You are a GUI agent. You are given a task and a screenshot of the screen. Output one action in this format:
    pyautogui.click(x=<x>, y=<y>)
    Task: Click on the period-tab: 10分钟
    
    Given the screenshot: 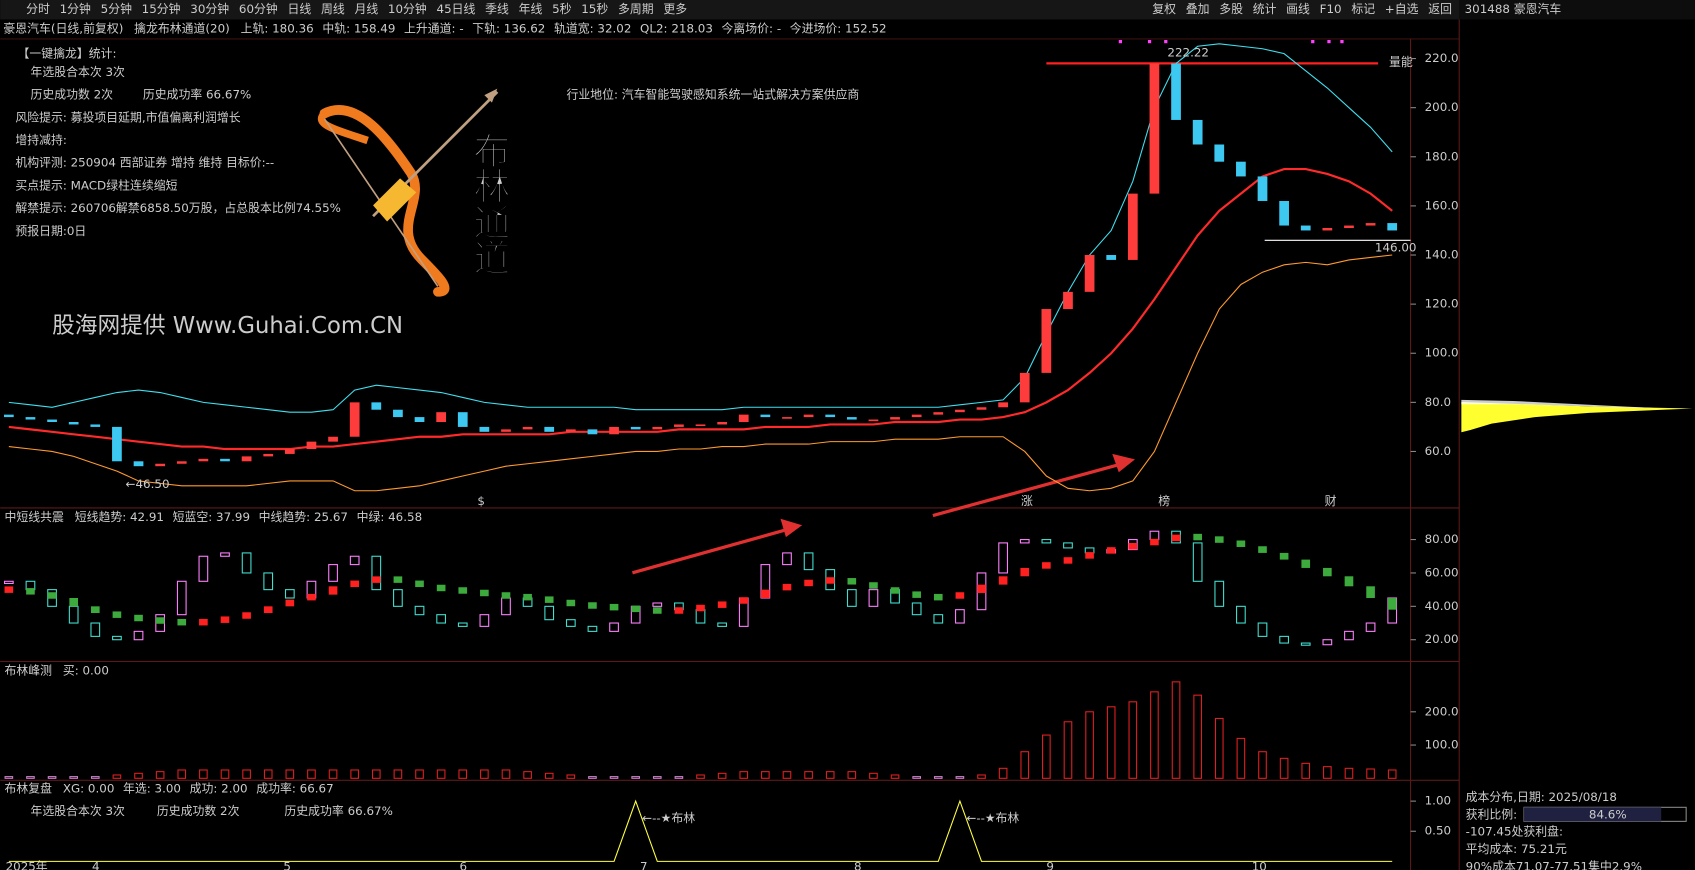 What is the action you would take?
    pyautogui.click(x=407, y=9)
    